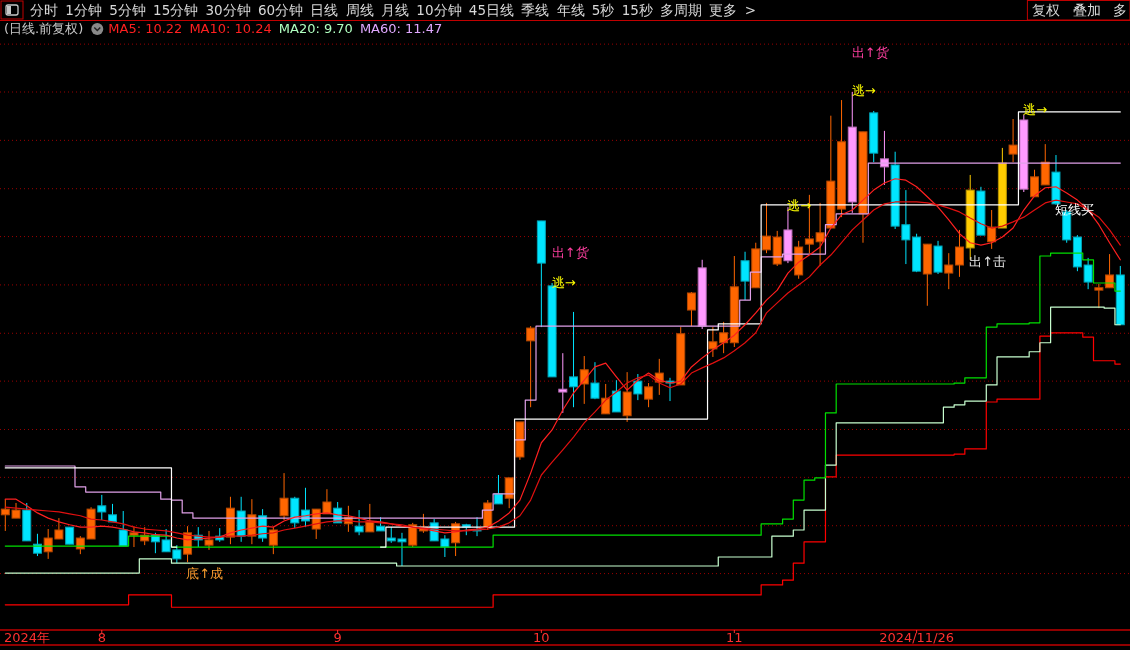  Describe the element at coordinates (570, 253) in the screenshot. I see `annotation: 出↑货` at that location.